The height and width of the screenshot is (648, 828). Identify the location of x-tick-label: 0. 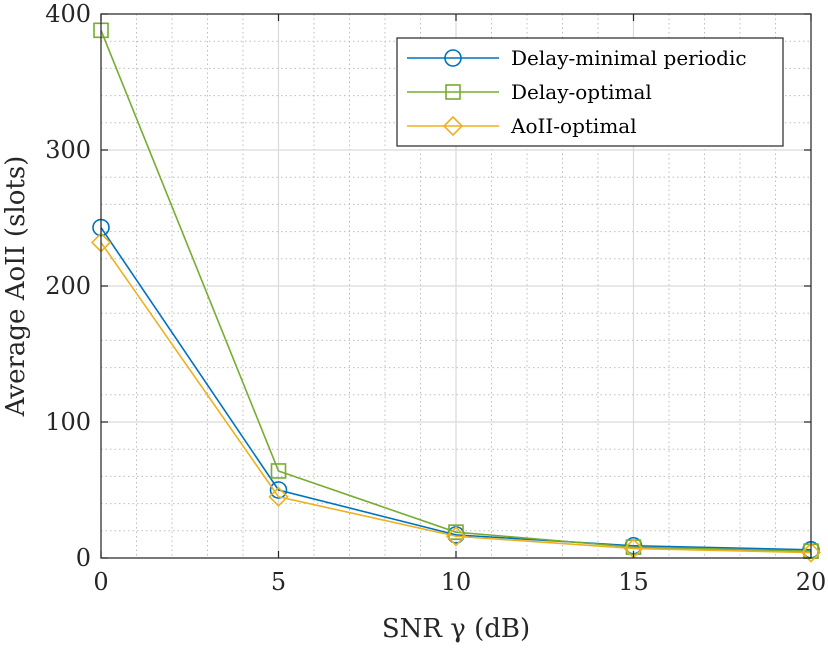
(100, 582).